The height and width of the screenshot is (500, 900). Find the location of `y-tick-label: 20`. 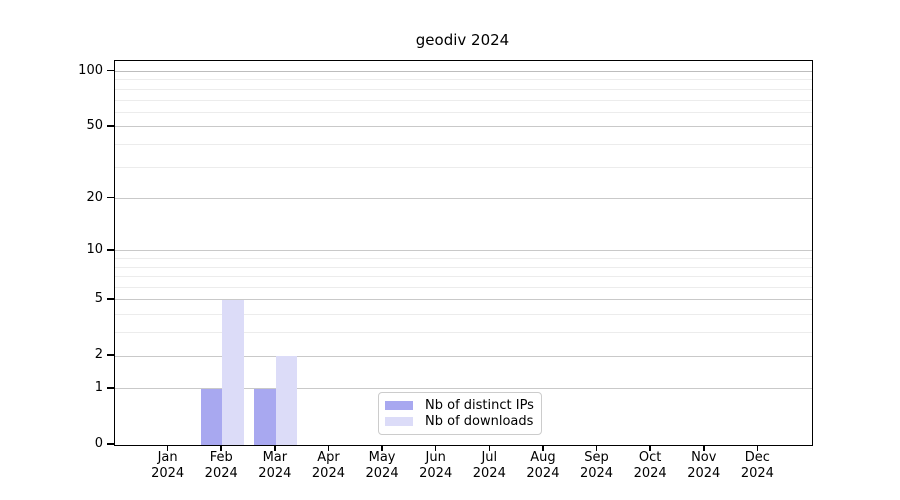

y-tick-label: 20 is located at coordinates (94, 197).